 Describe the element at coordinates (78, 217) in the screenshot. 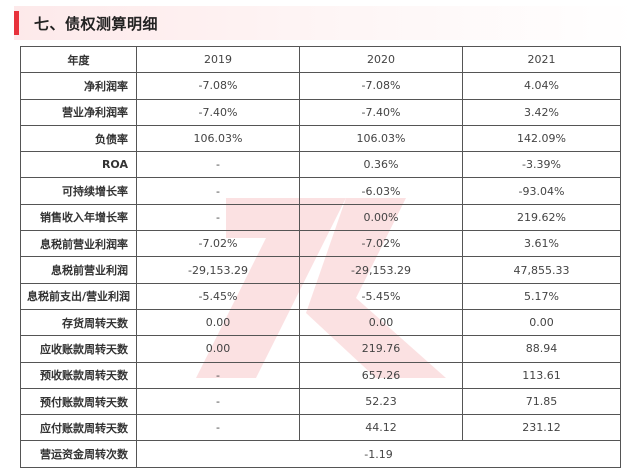

I see `row-label: 销售收入年增长率` at that location.